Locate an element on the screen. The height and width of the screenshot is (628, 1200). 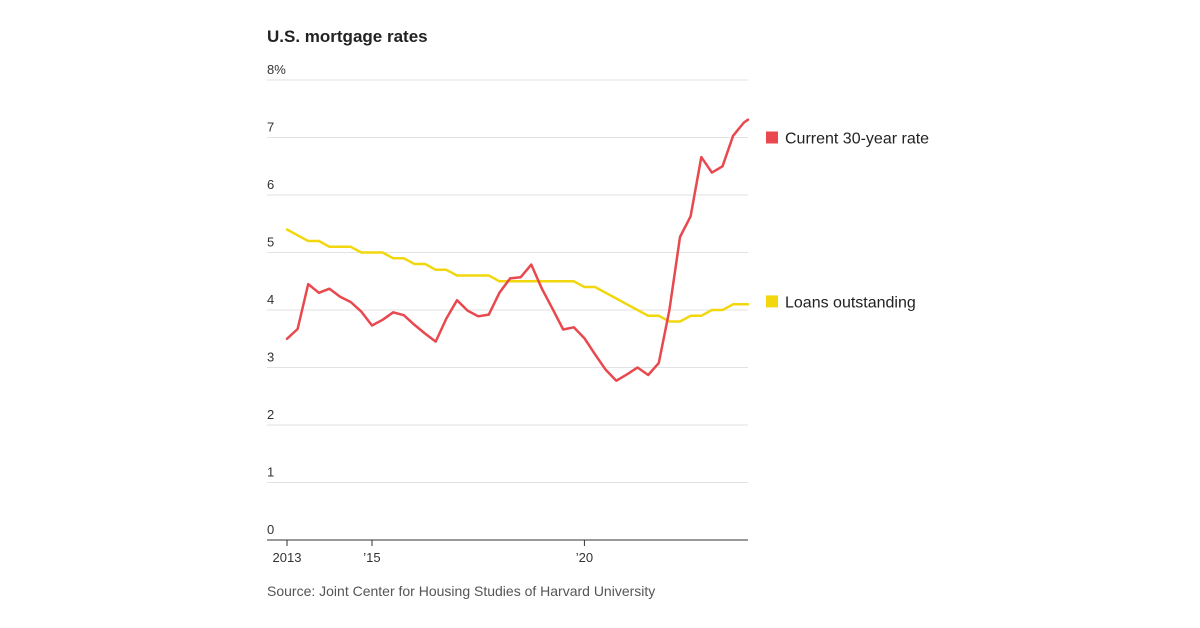
y-tick-label: 1 is located at coordinates (270, 472).